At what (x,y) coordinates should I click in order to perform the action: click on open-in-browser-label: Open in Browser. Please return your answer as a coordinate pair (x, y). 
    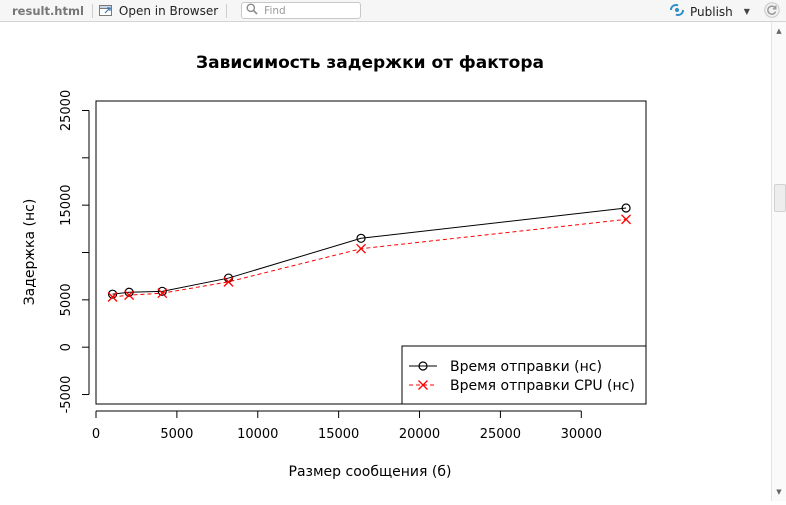
    Looking at the image, I should click on (168, 10).